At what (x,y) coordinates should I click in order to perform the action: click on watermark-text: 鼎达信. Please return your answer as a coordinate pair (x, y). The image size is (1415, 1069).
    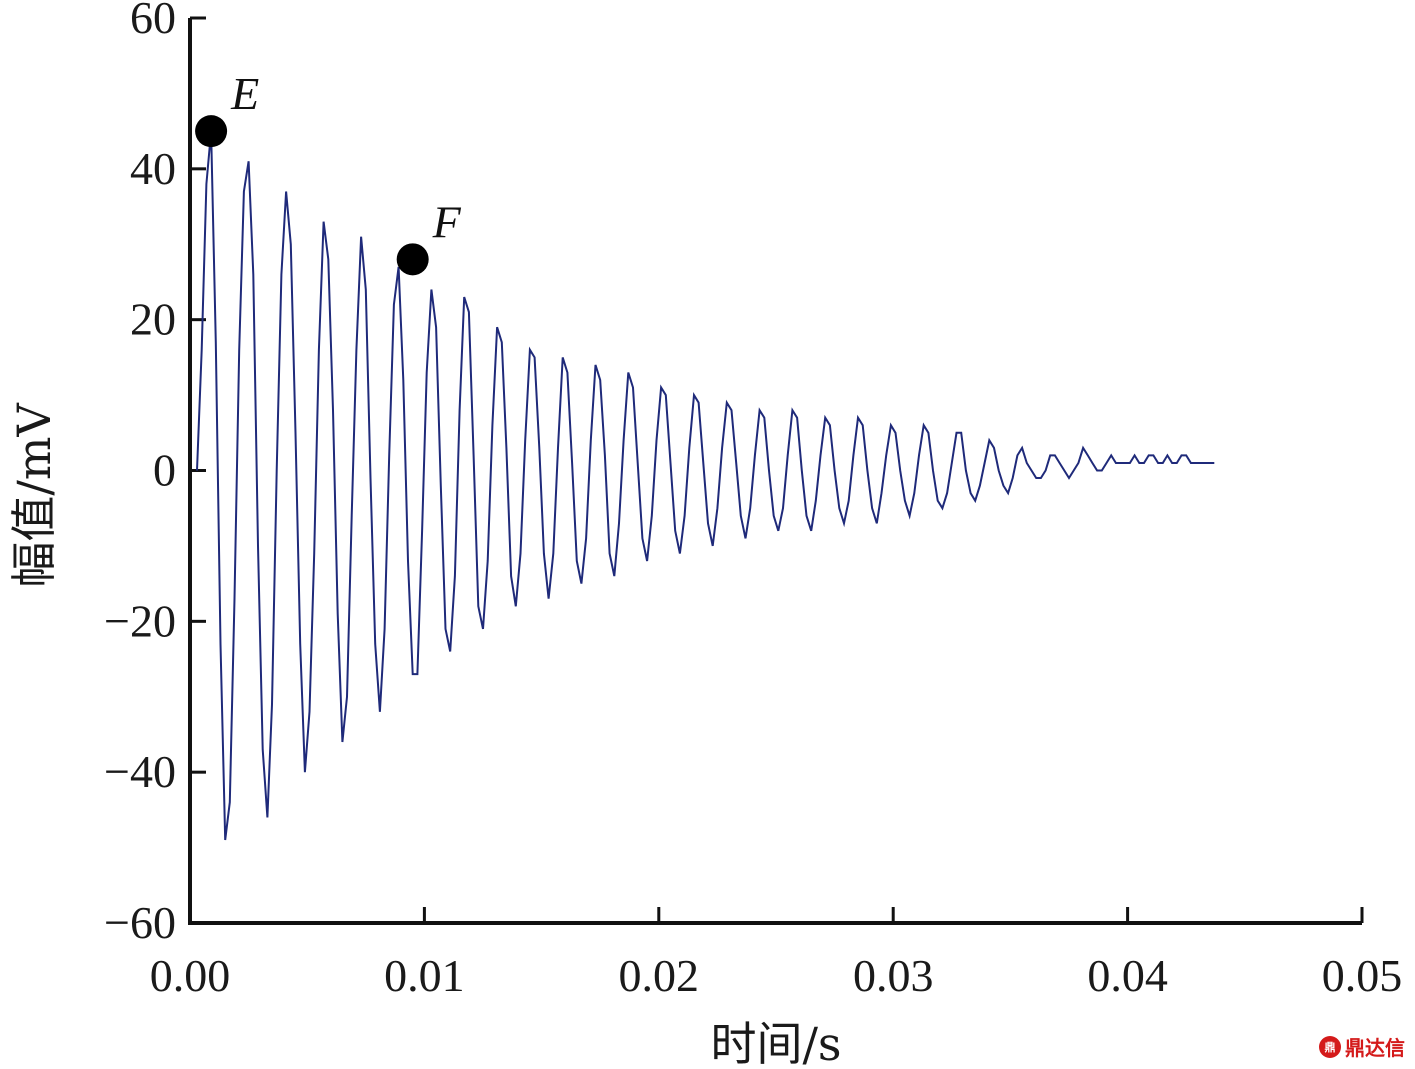
    Looking at the image, I should click on (1375, 1048).